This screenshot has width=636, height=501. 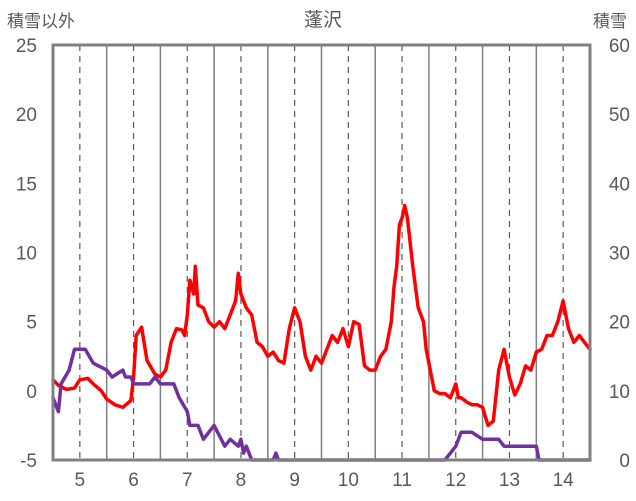 What do you see at coordinates (348, 480) in the screenshot?
I see `x-tick-label: 10` at bounding box center [348, 480].